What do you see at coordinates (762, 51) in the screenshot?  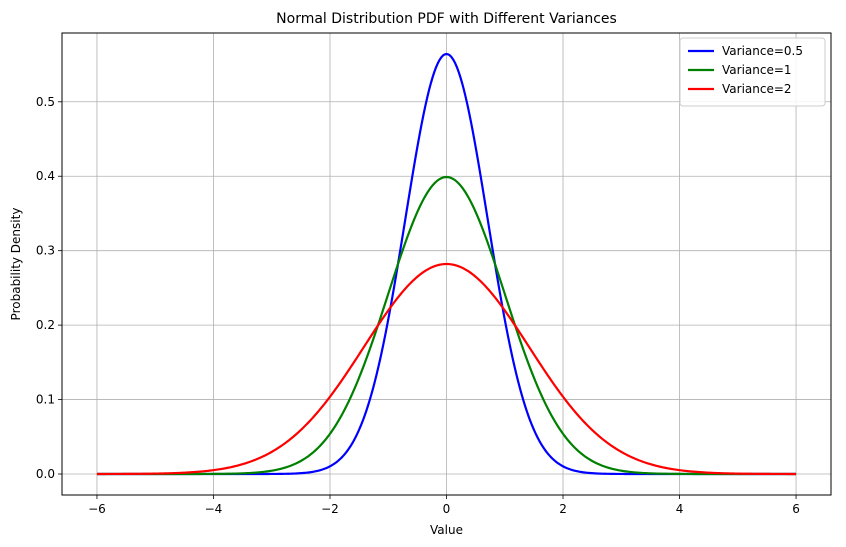 I see `legend-label: Variance=0.5` at bounding box center [762, 51].